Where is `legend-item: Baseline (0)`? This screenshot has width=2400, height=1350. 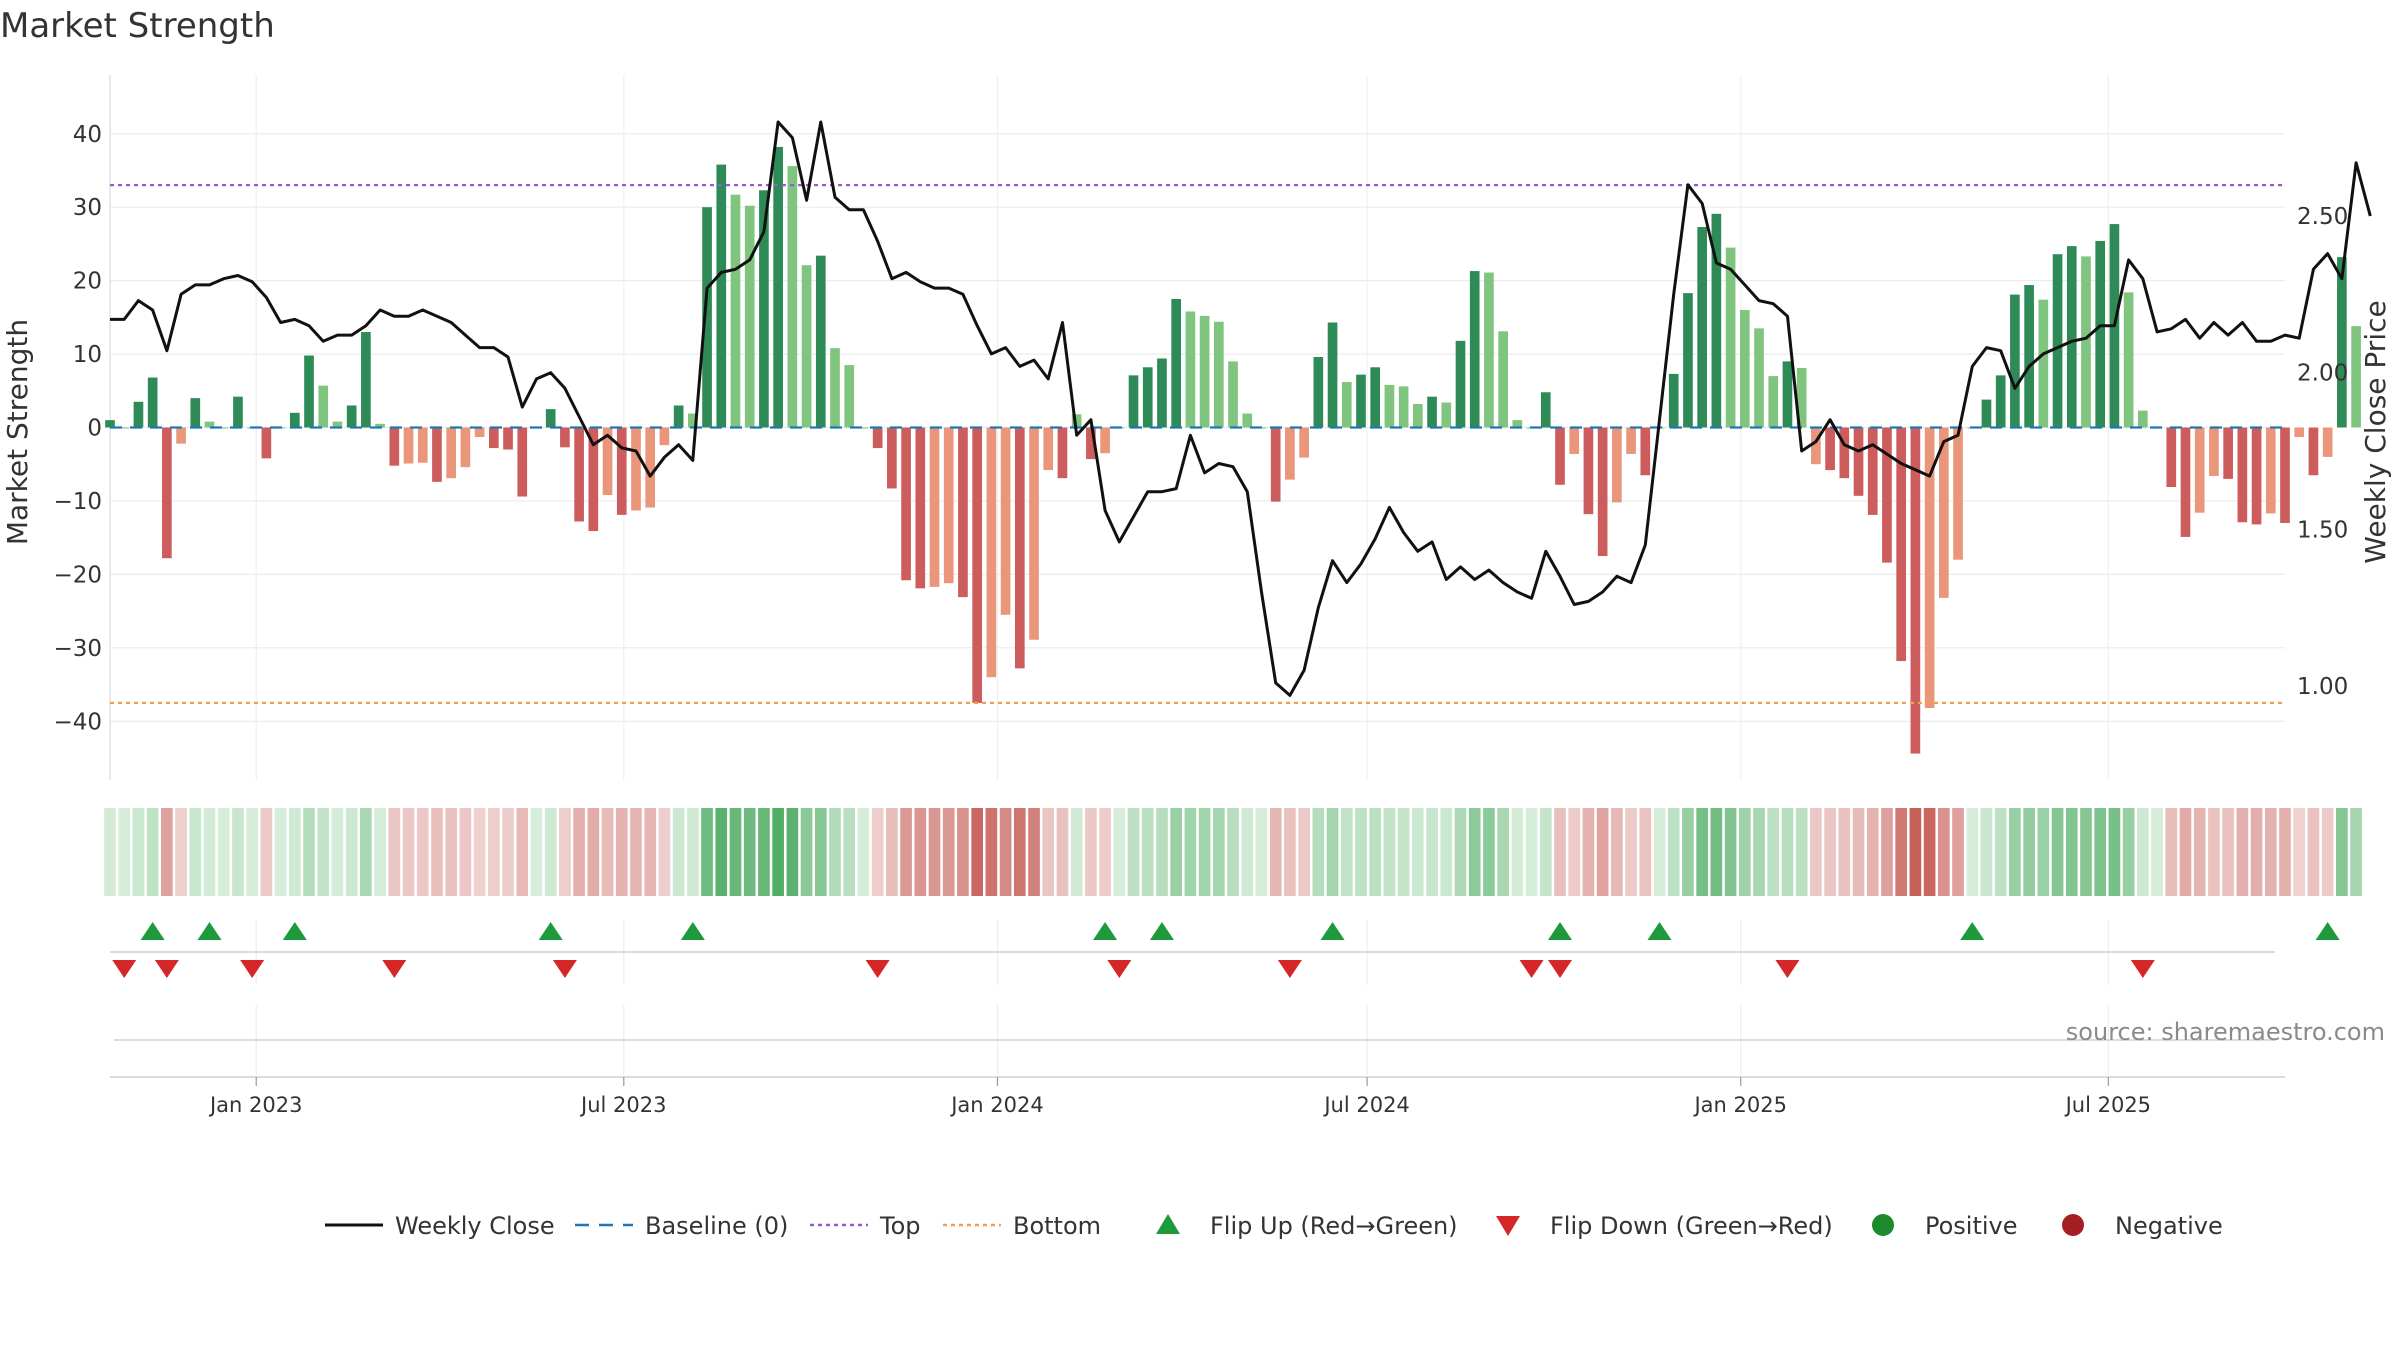 legend-item: Baseline (0) is located at coordinates (681, 1226).